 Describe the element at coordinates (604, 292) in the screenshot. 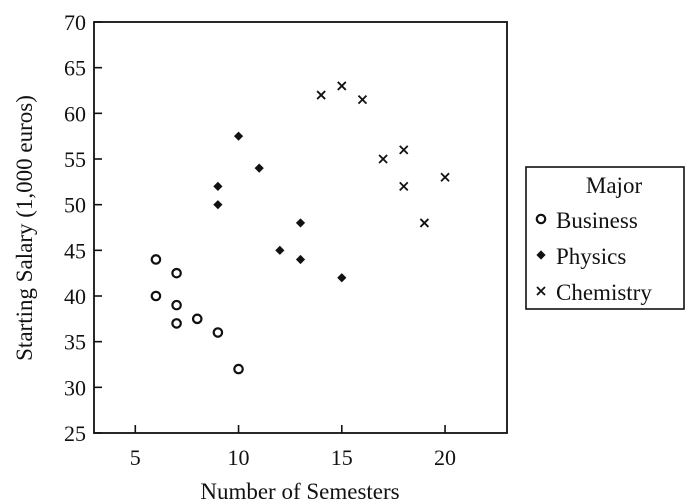

I see `legend-label-chemistry: Chemistry` at that location.